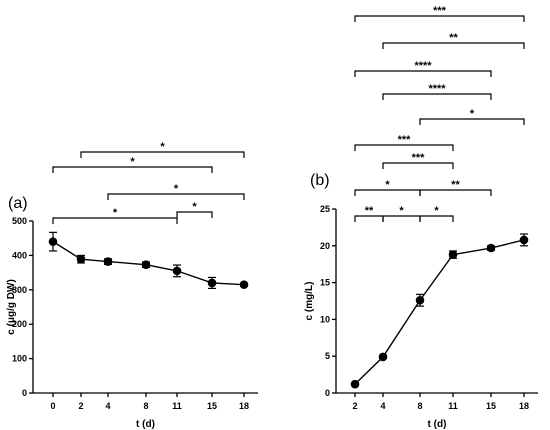 The image size is (550, 430). Describe the element at coordinates (325, 319) in the screenshot. I see `chart2-y-tick-label: 10` at that location.